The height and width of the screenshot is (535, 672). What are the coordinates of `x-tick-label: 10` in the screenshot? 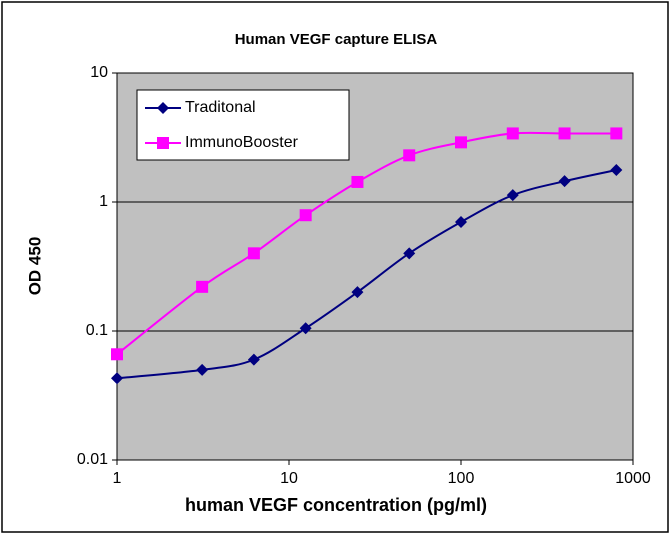 It's located at (289, 478).